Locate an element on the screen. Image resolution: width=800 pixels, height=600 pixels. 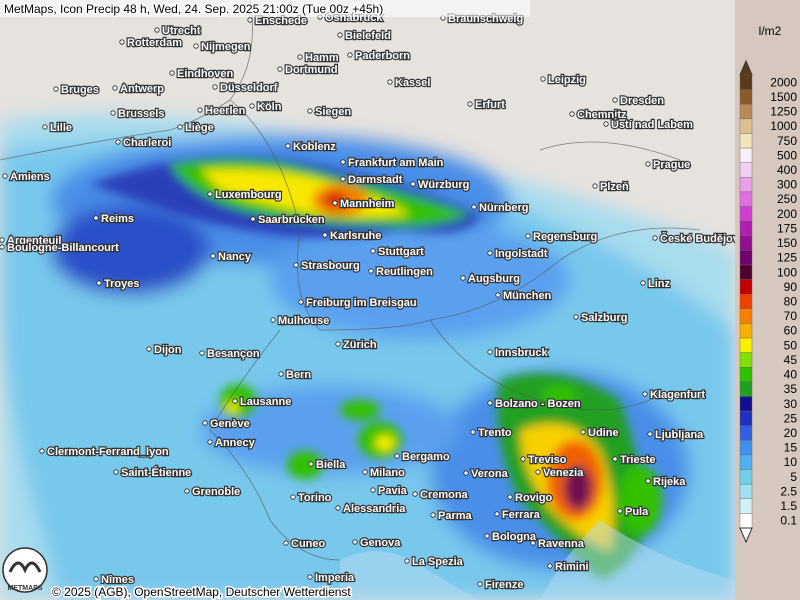
city-label: Venezia is located at coordinates (563, 473).